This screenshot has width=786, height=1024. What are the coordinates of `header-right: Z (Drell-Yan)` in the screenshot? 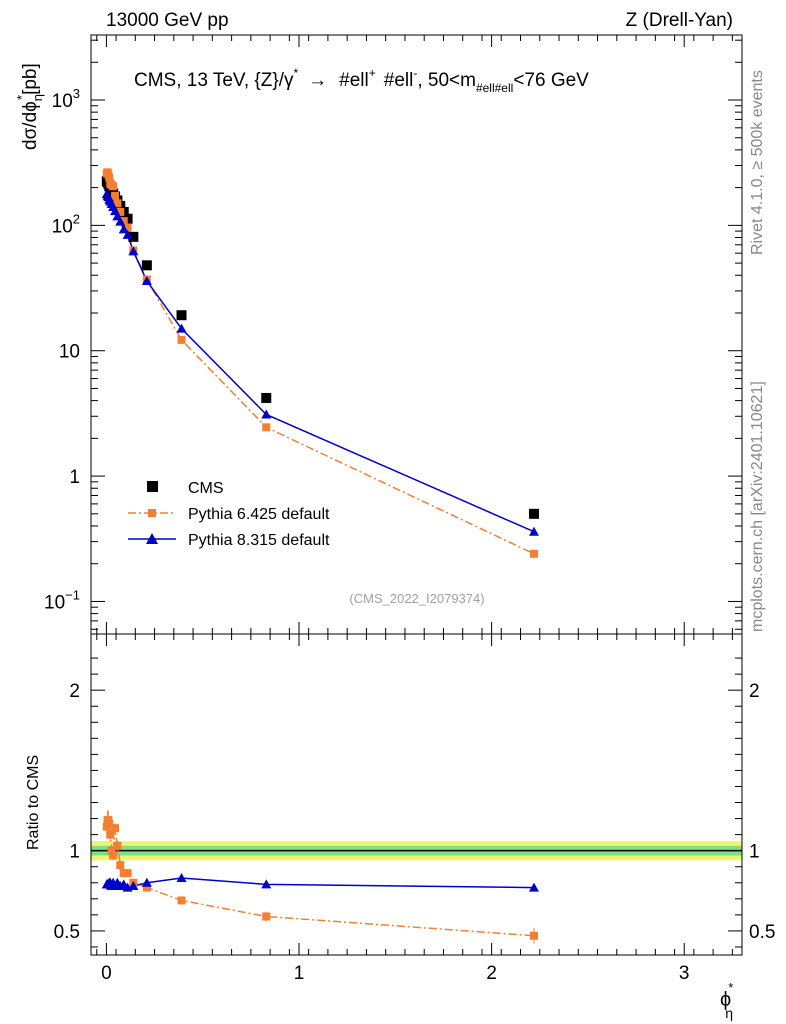 It's located at (679, 20).